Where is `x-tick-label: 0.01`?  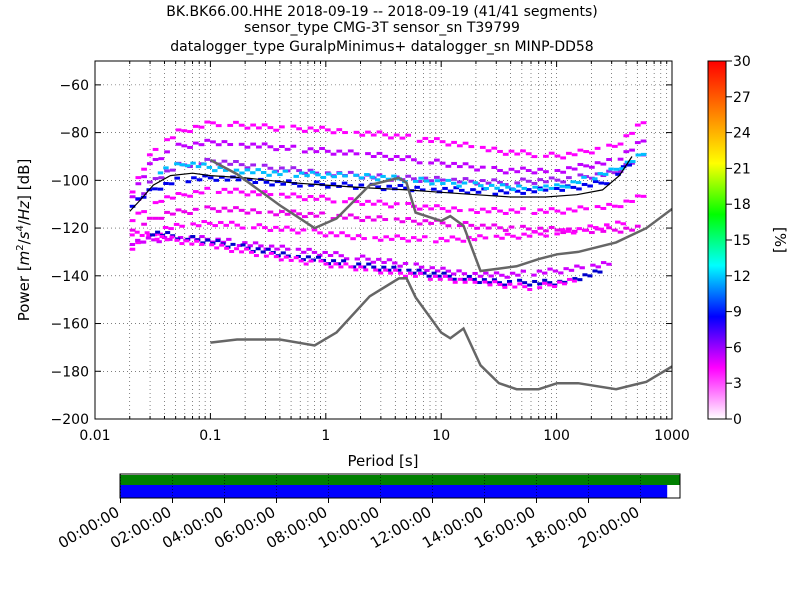 x-tick-label: 0.01 is located at coordinates (94, 436).